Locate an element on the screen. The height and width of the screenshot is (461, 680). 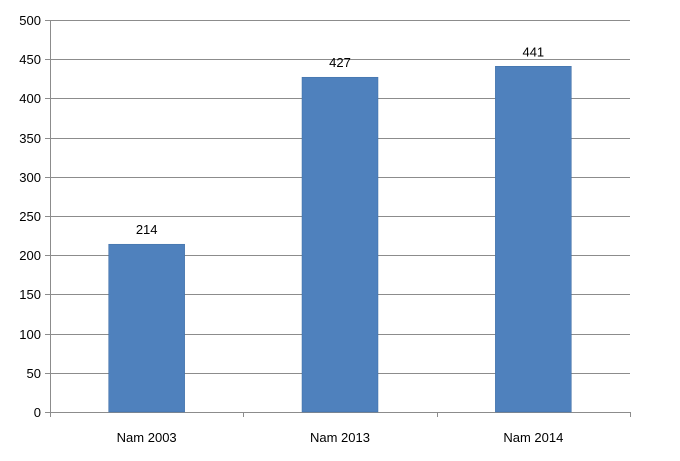
data-label-nam-2013: 427 is located at coordinates (340, 62).